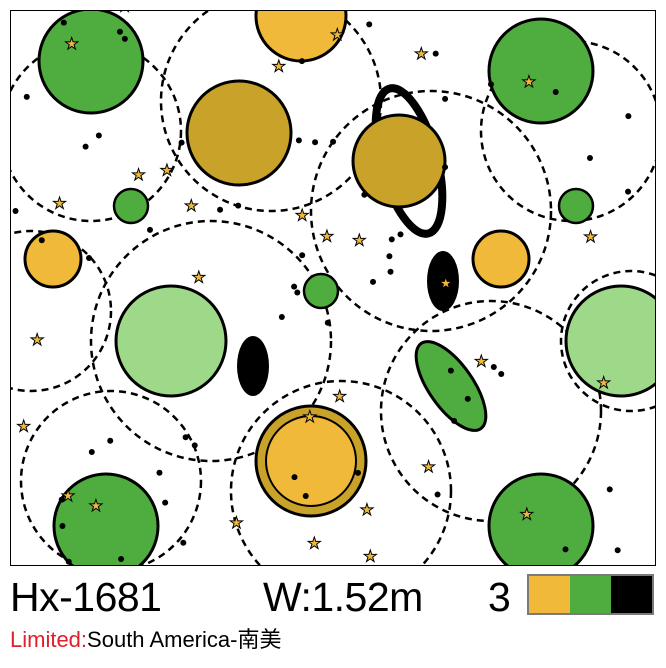 The height and width of the screenshot is (668, 666). I want to click on striped-planet, so click(239, 133).